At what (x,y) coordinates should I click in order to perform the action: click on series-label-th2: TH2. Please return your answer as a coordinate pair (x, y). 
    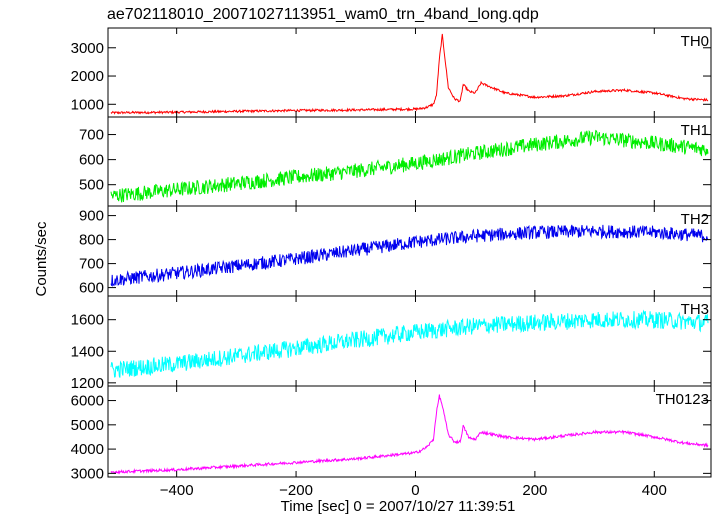
    Looking at the image, I should click on (695, 219).